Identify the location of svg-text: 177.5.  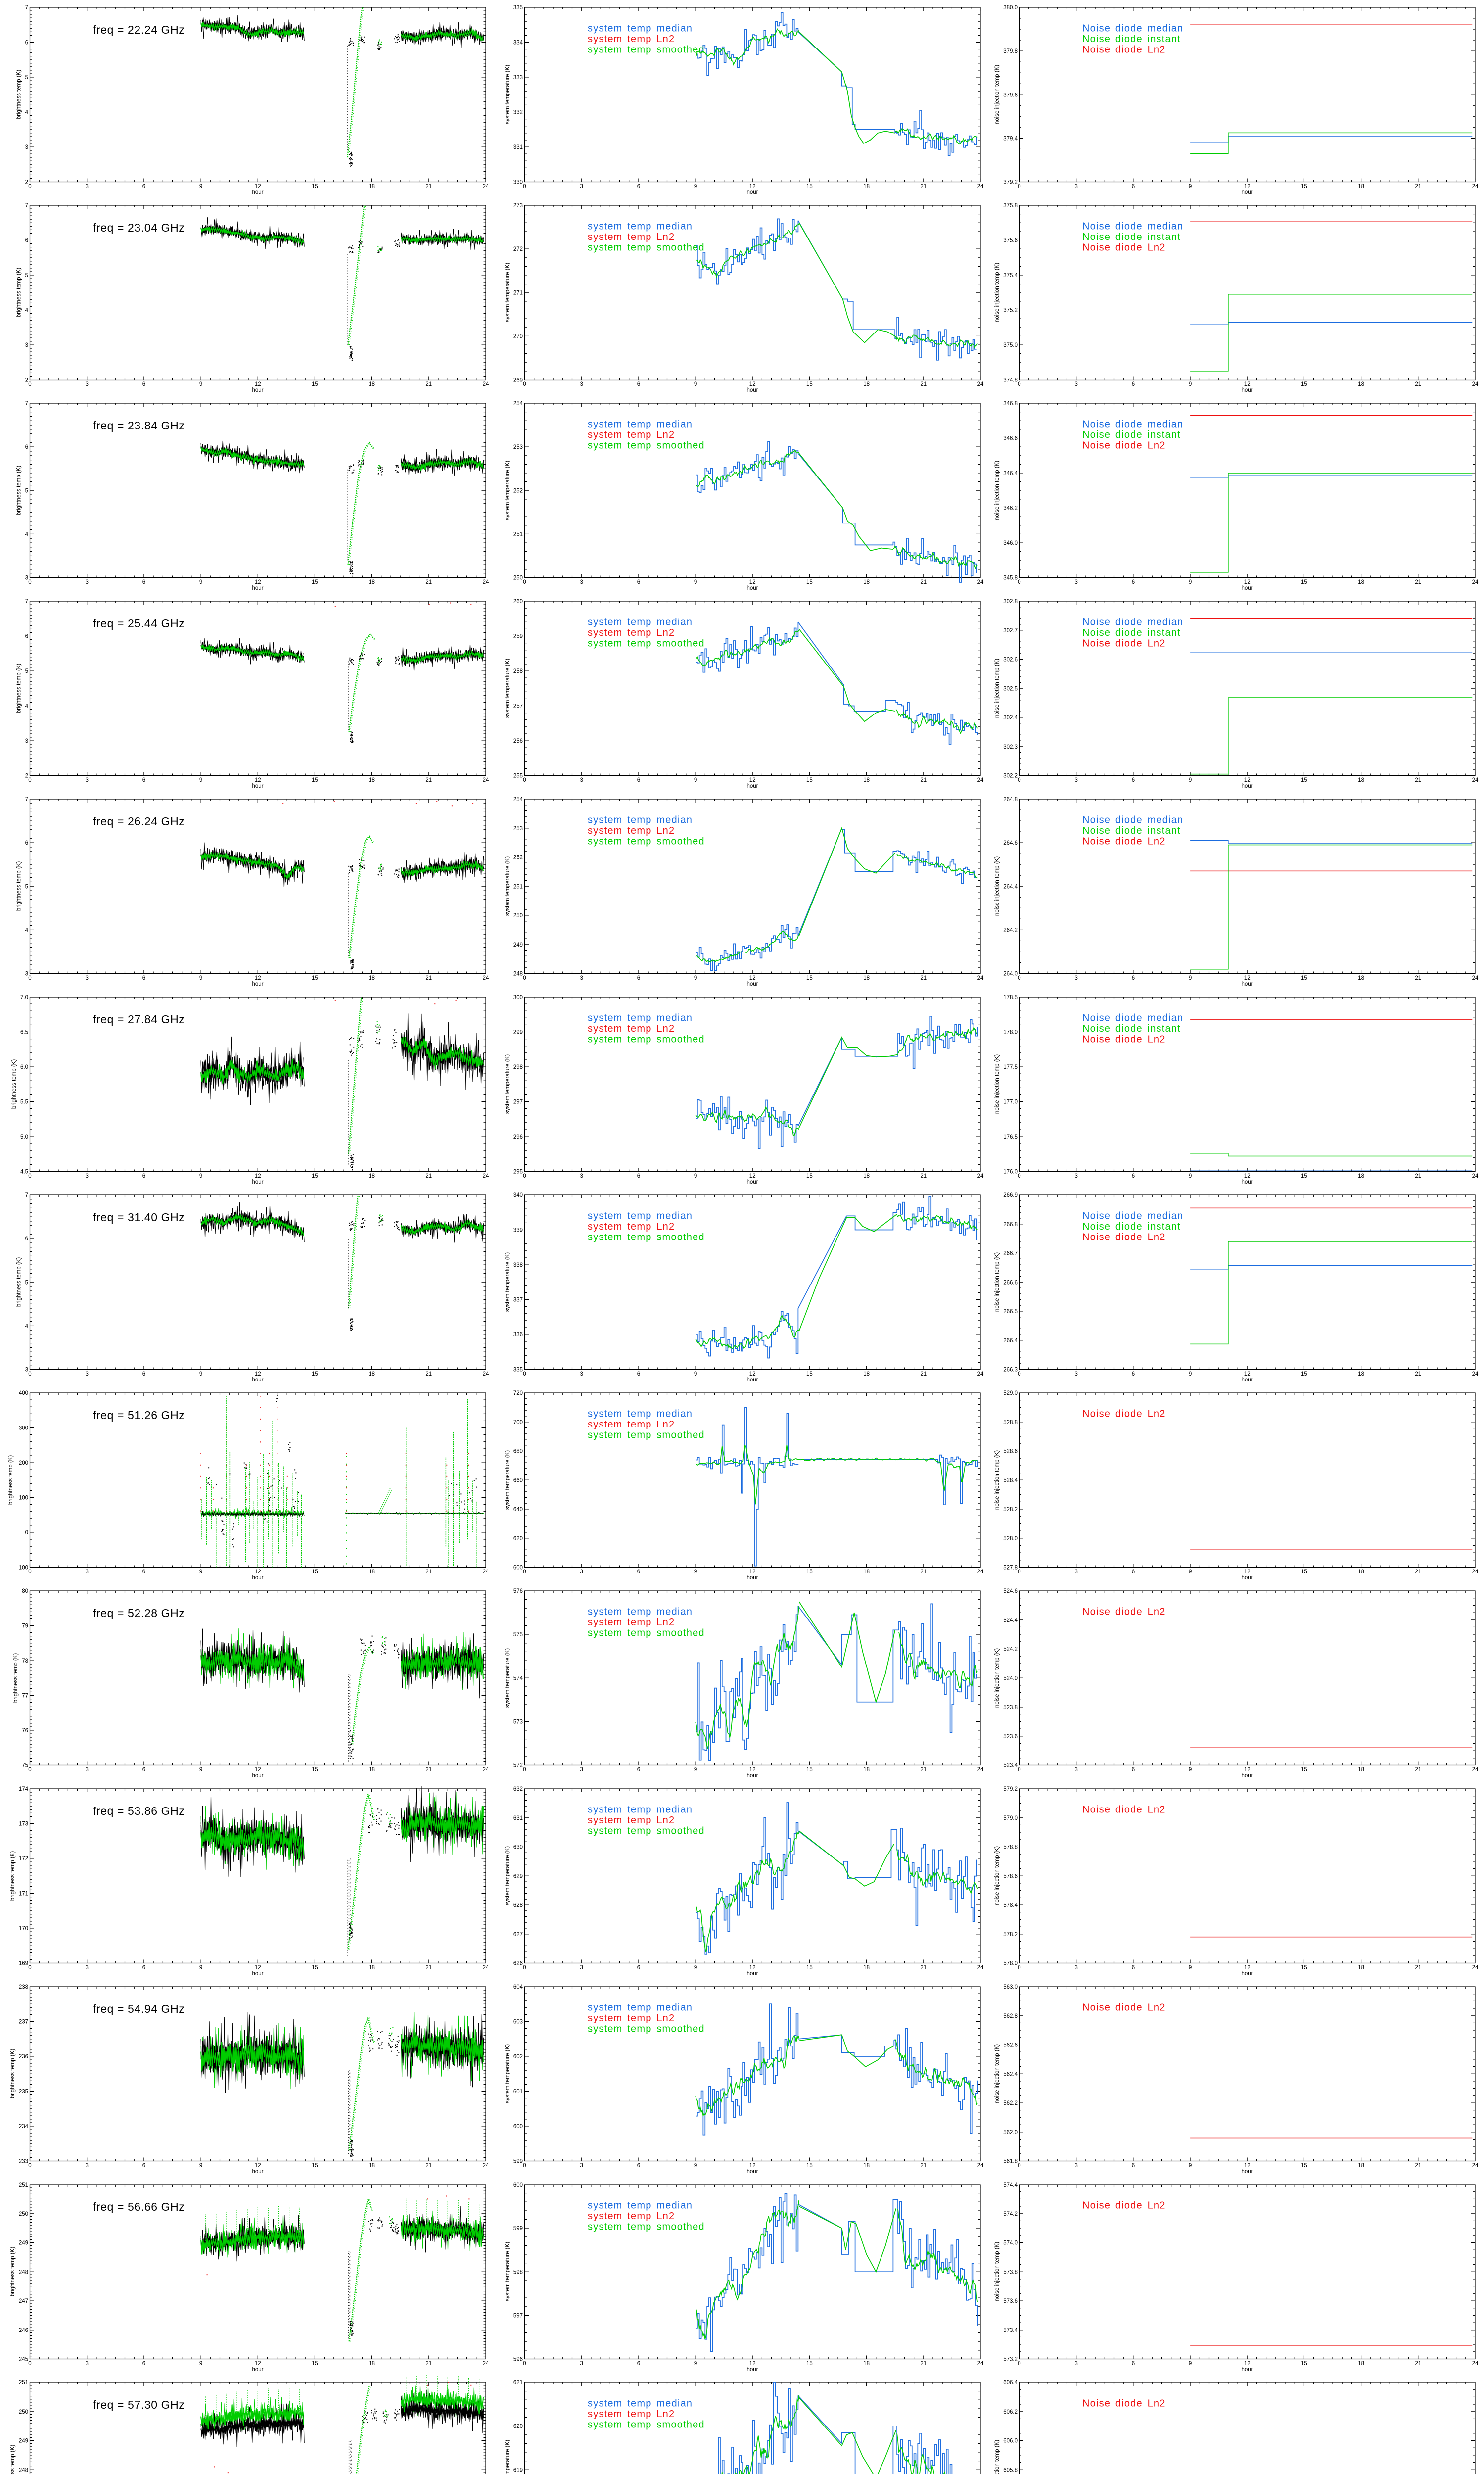
(1010, 1067).